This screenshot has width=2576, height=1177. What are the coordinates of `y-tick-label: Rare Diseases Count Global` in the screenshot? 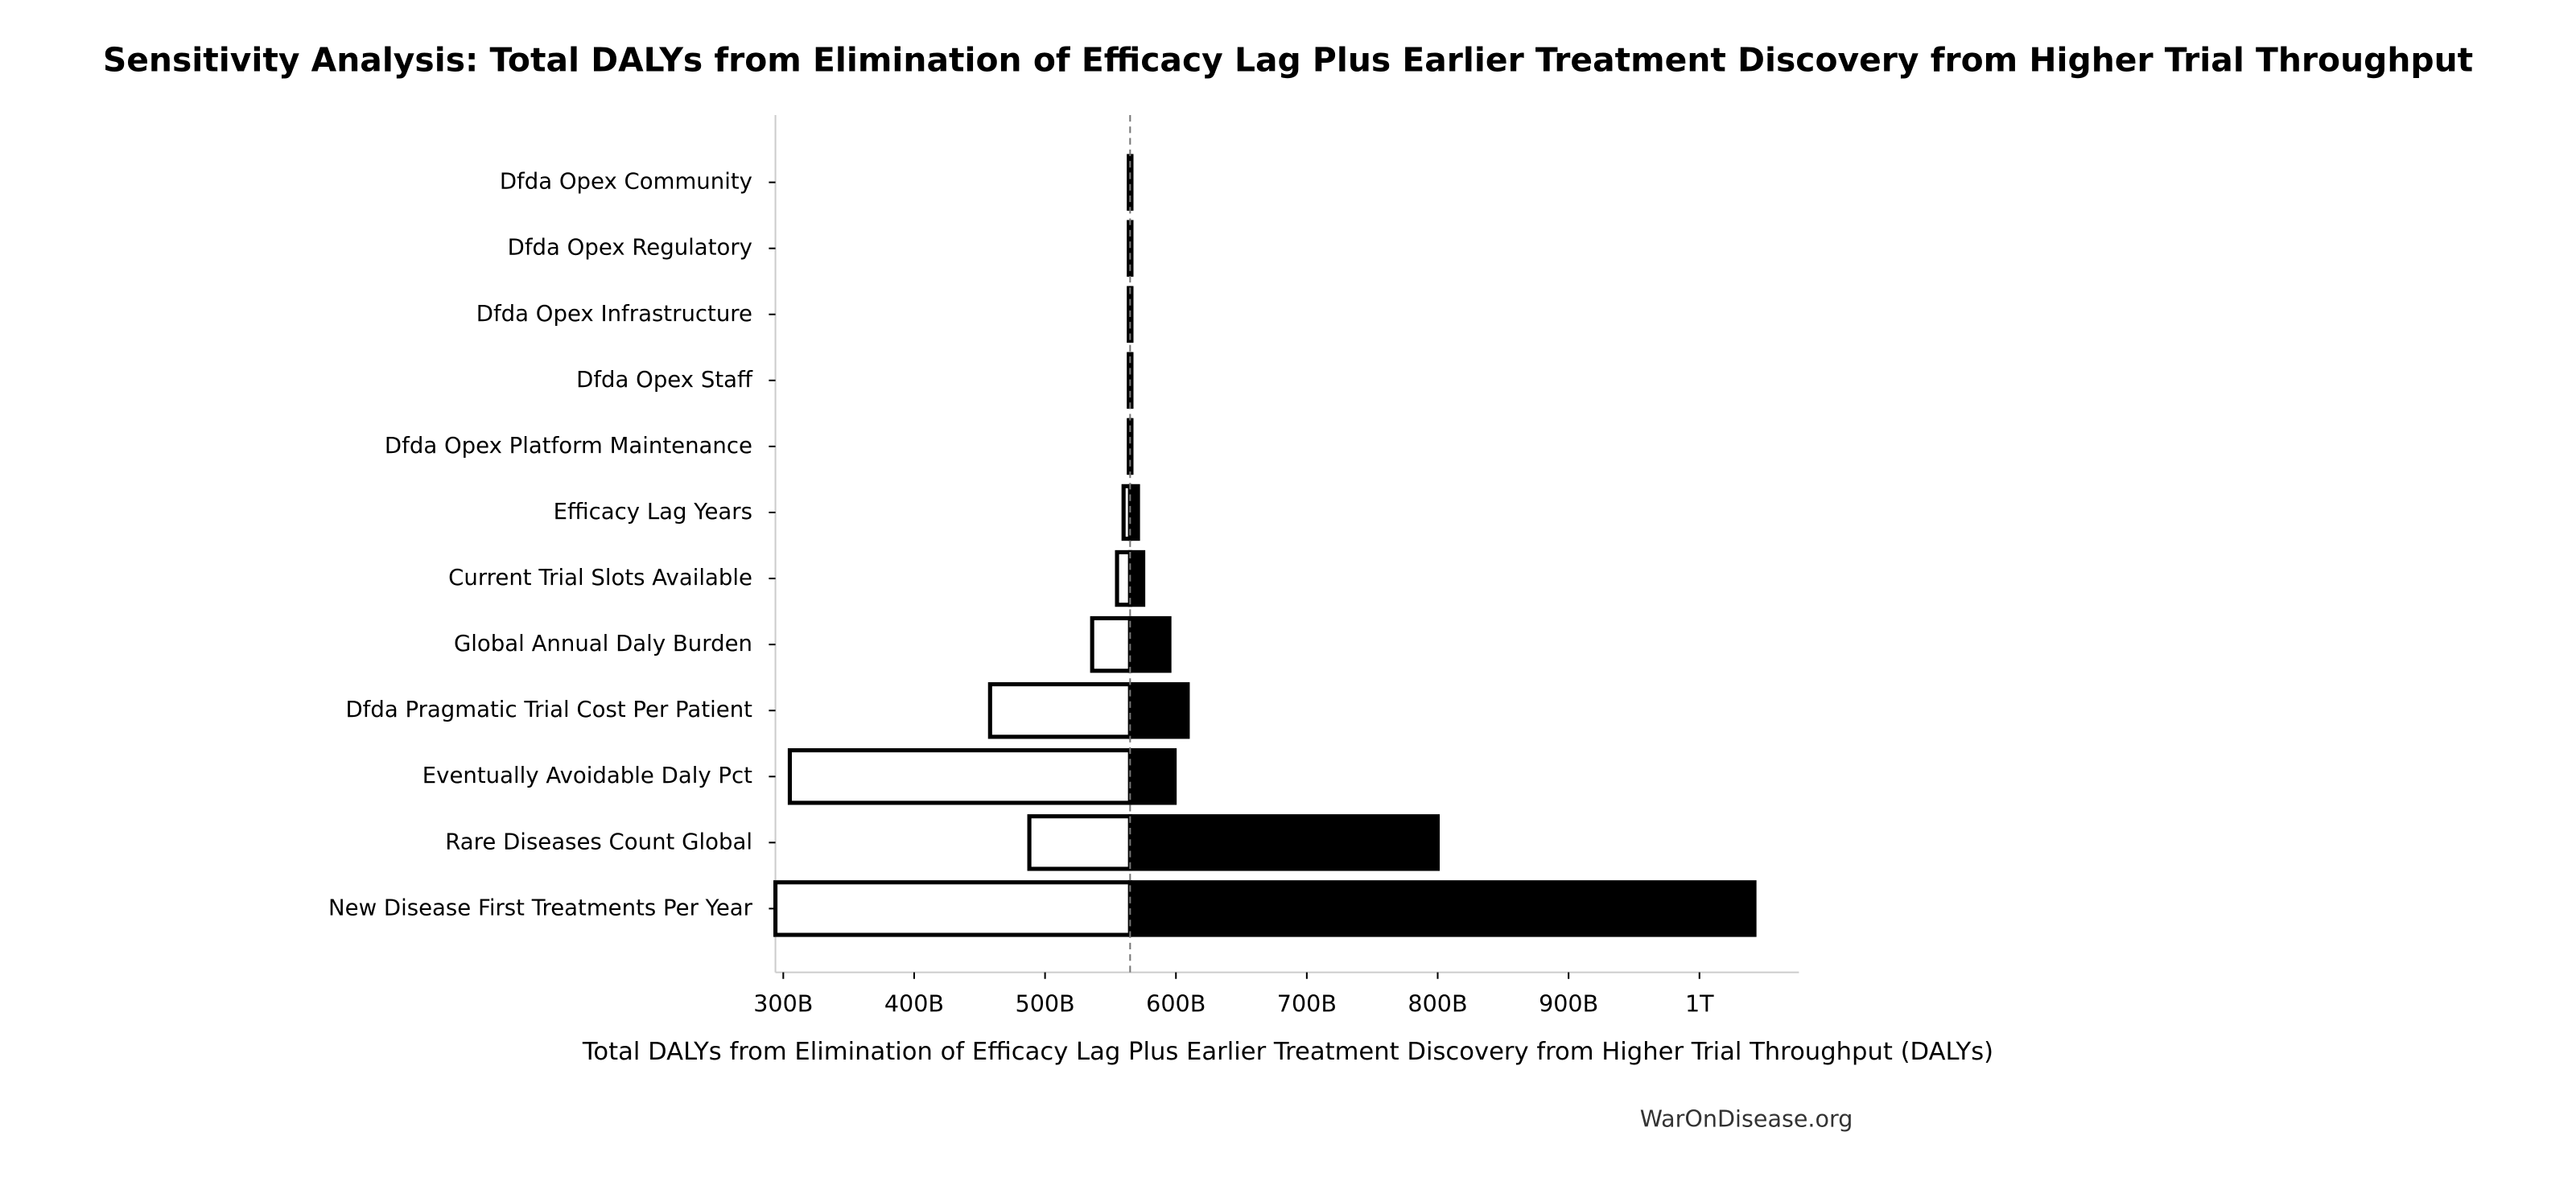 It's located at (598, 841).